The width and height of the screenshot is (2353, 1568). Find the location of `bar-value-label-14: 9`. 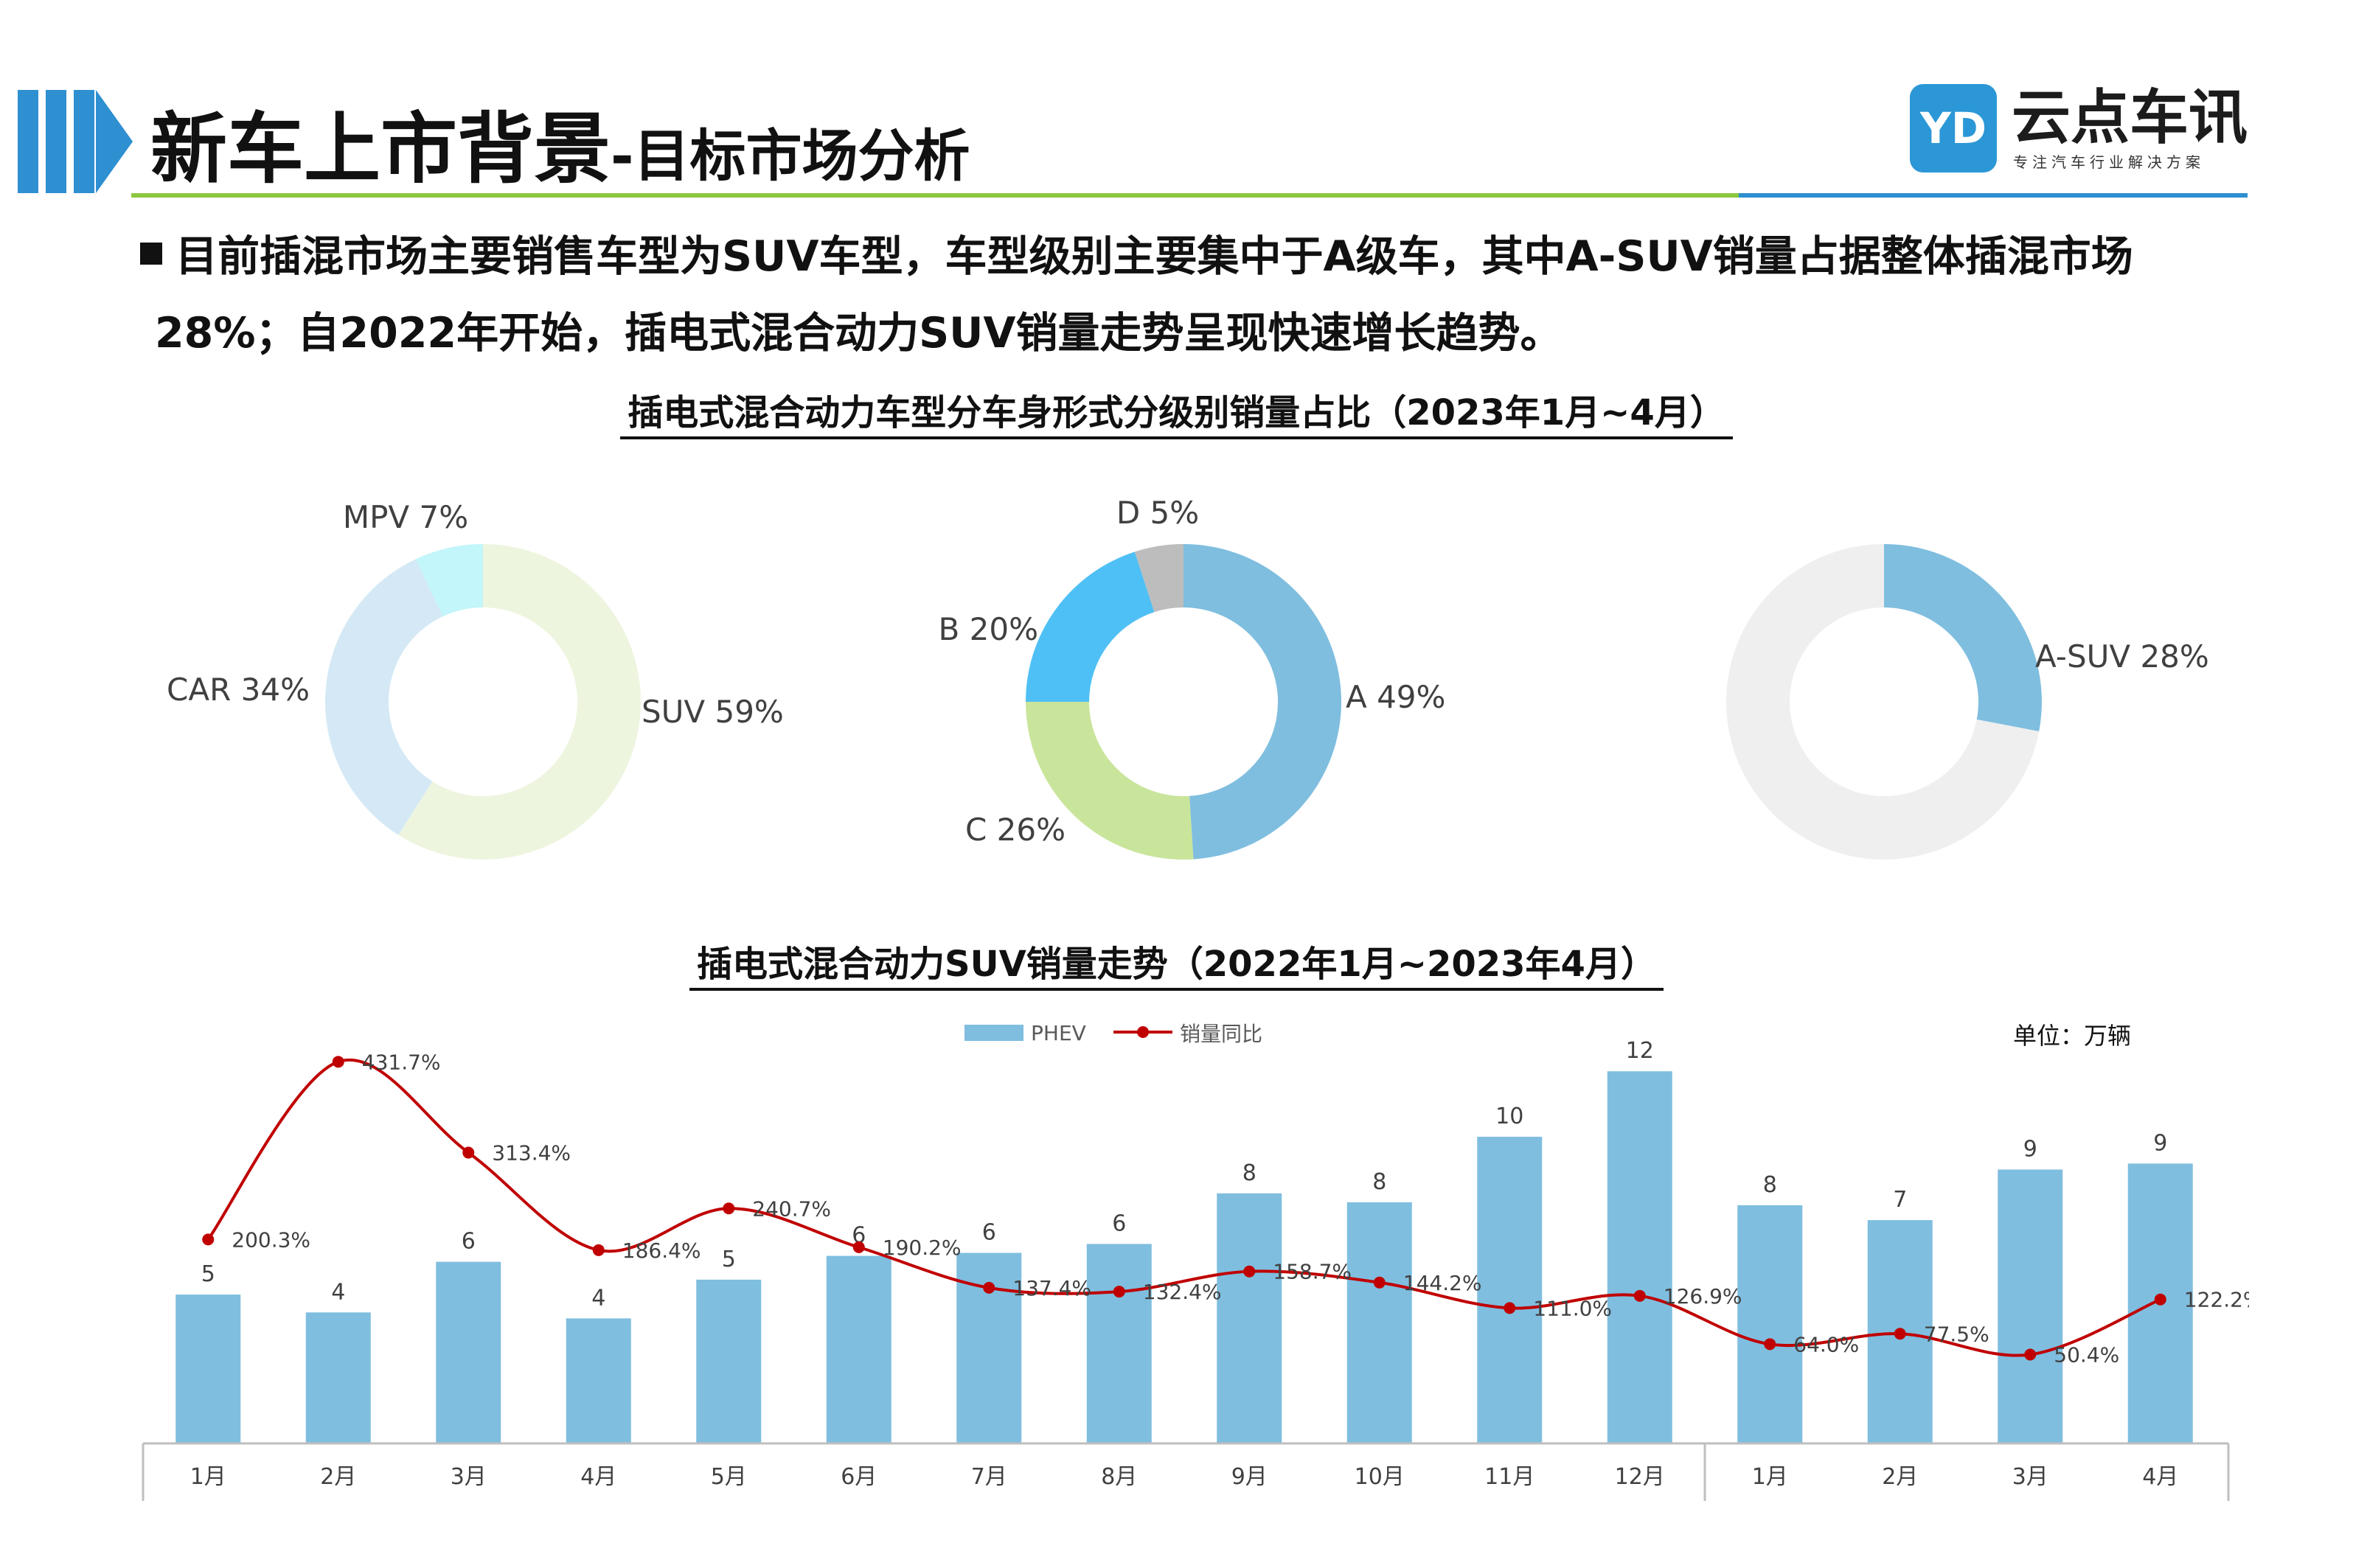

bar-value-label-14: 9 is located at coordinates (2030, 1149).